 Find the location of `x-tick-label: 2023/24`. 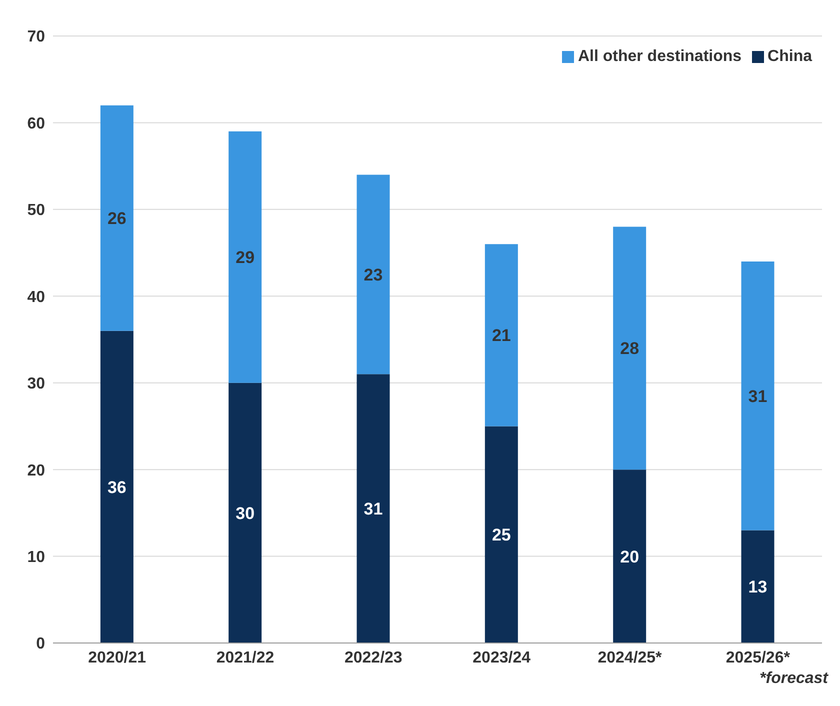

x-tick-label: 2023/24 is located at coordinates (501, 657).